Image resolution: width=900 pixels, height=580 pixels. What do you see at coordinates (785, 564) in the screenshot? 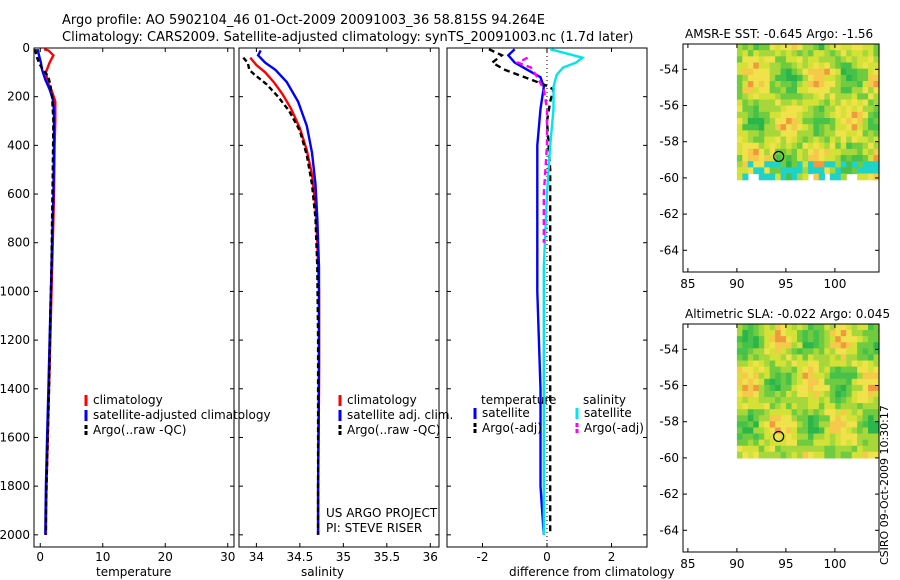
I see `map-x-tick-label: 95` at bounding box center [785, 564].